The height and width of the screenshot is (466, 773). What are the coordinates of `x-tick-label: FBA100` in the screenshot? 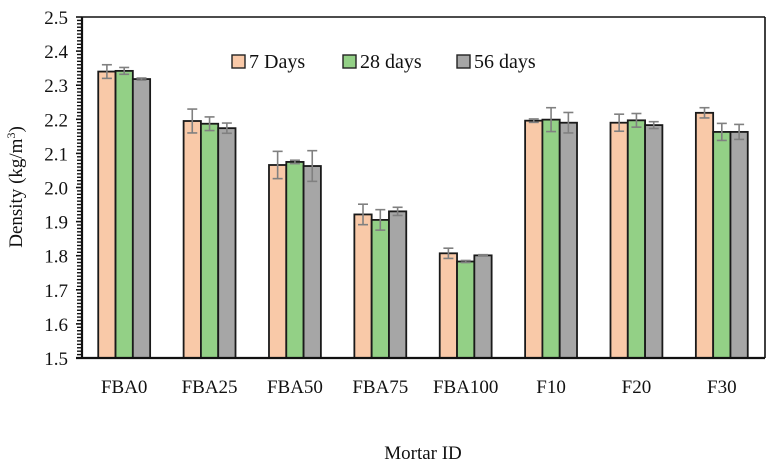 It's located at (465, 387).